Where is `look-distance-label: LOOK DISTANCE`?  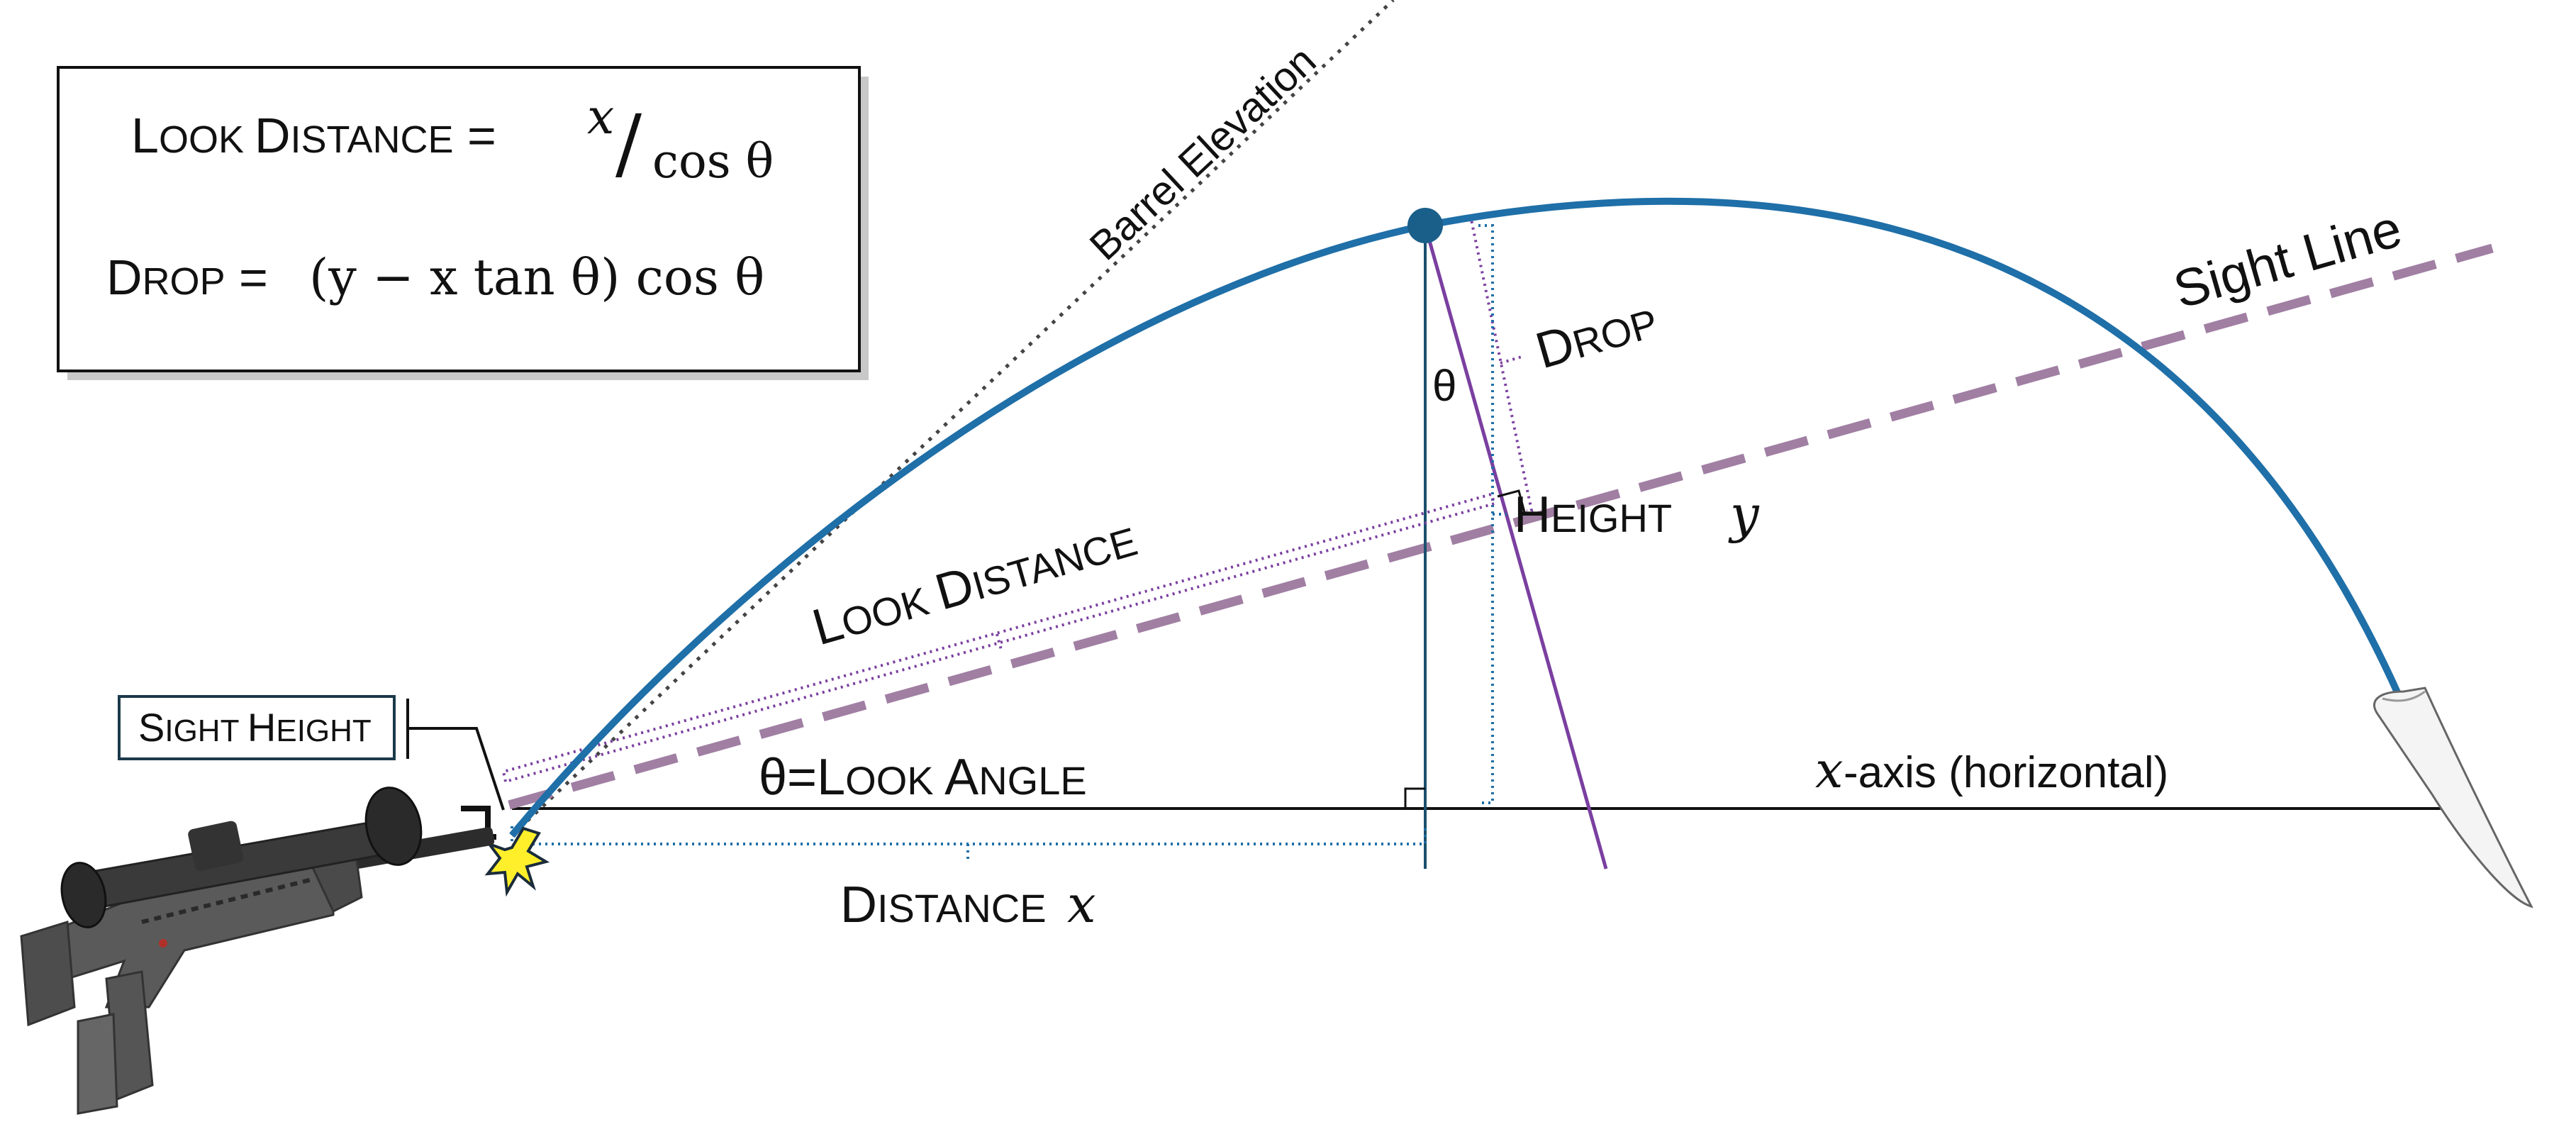
look-distance-label: LOOK DISTANCE is located at coordinates (974, 583).